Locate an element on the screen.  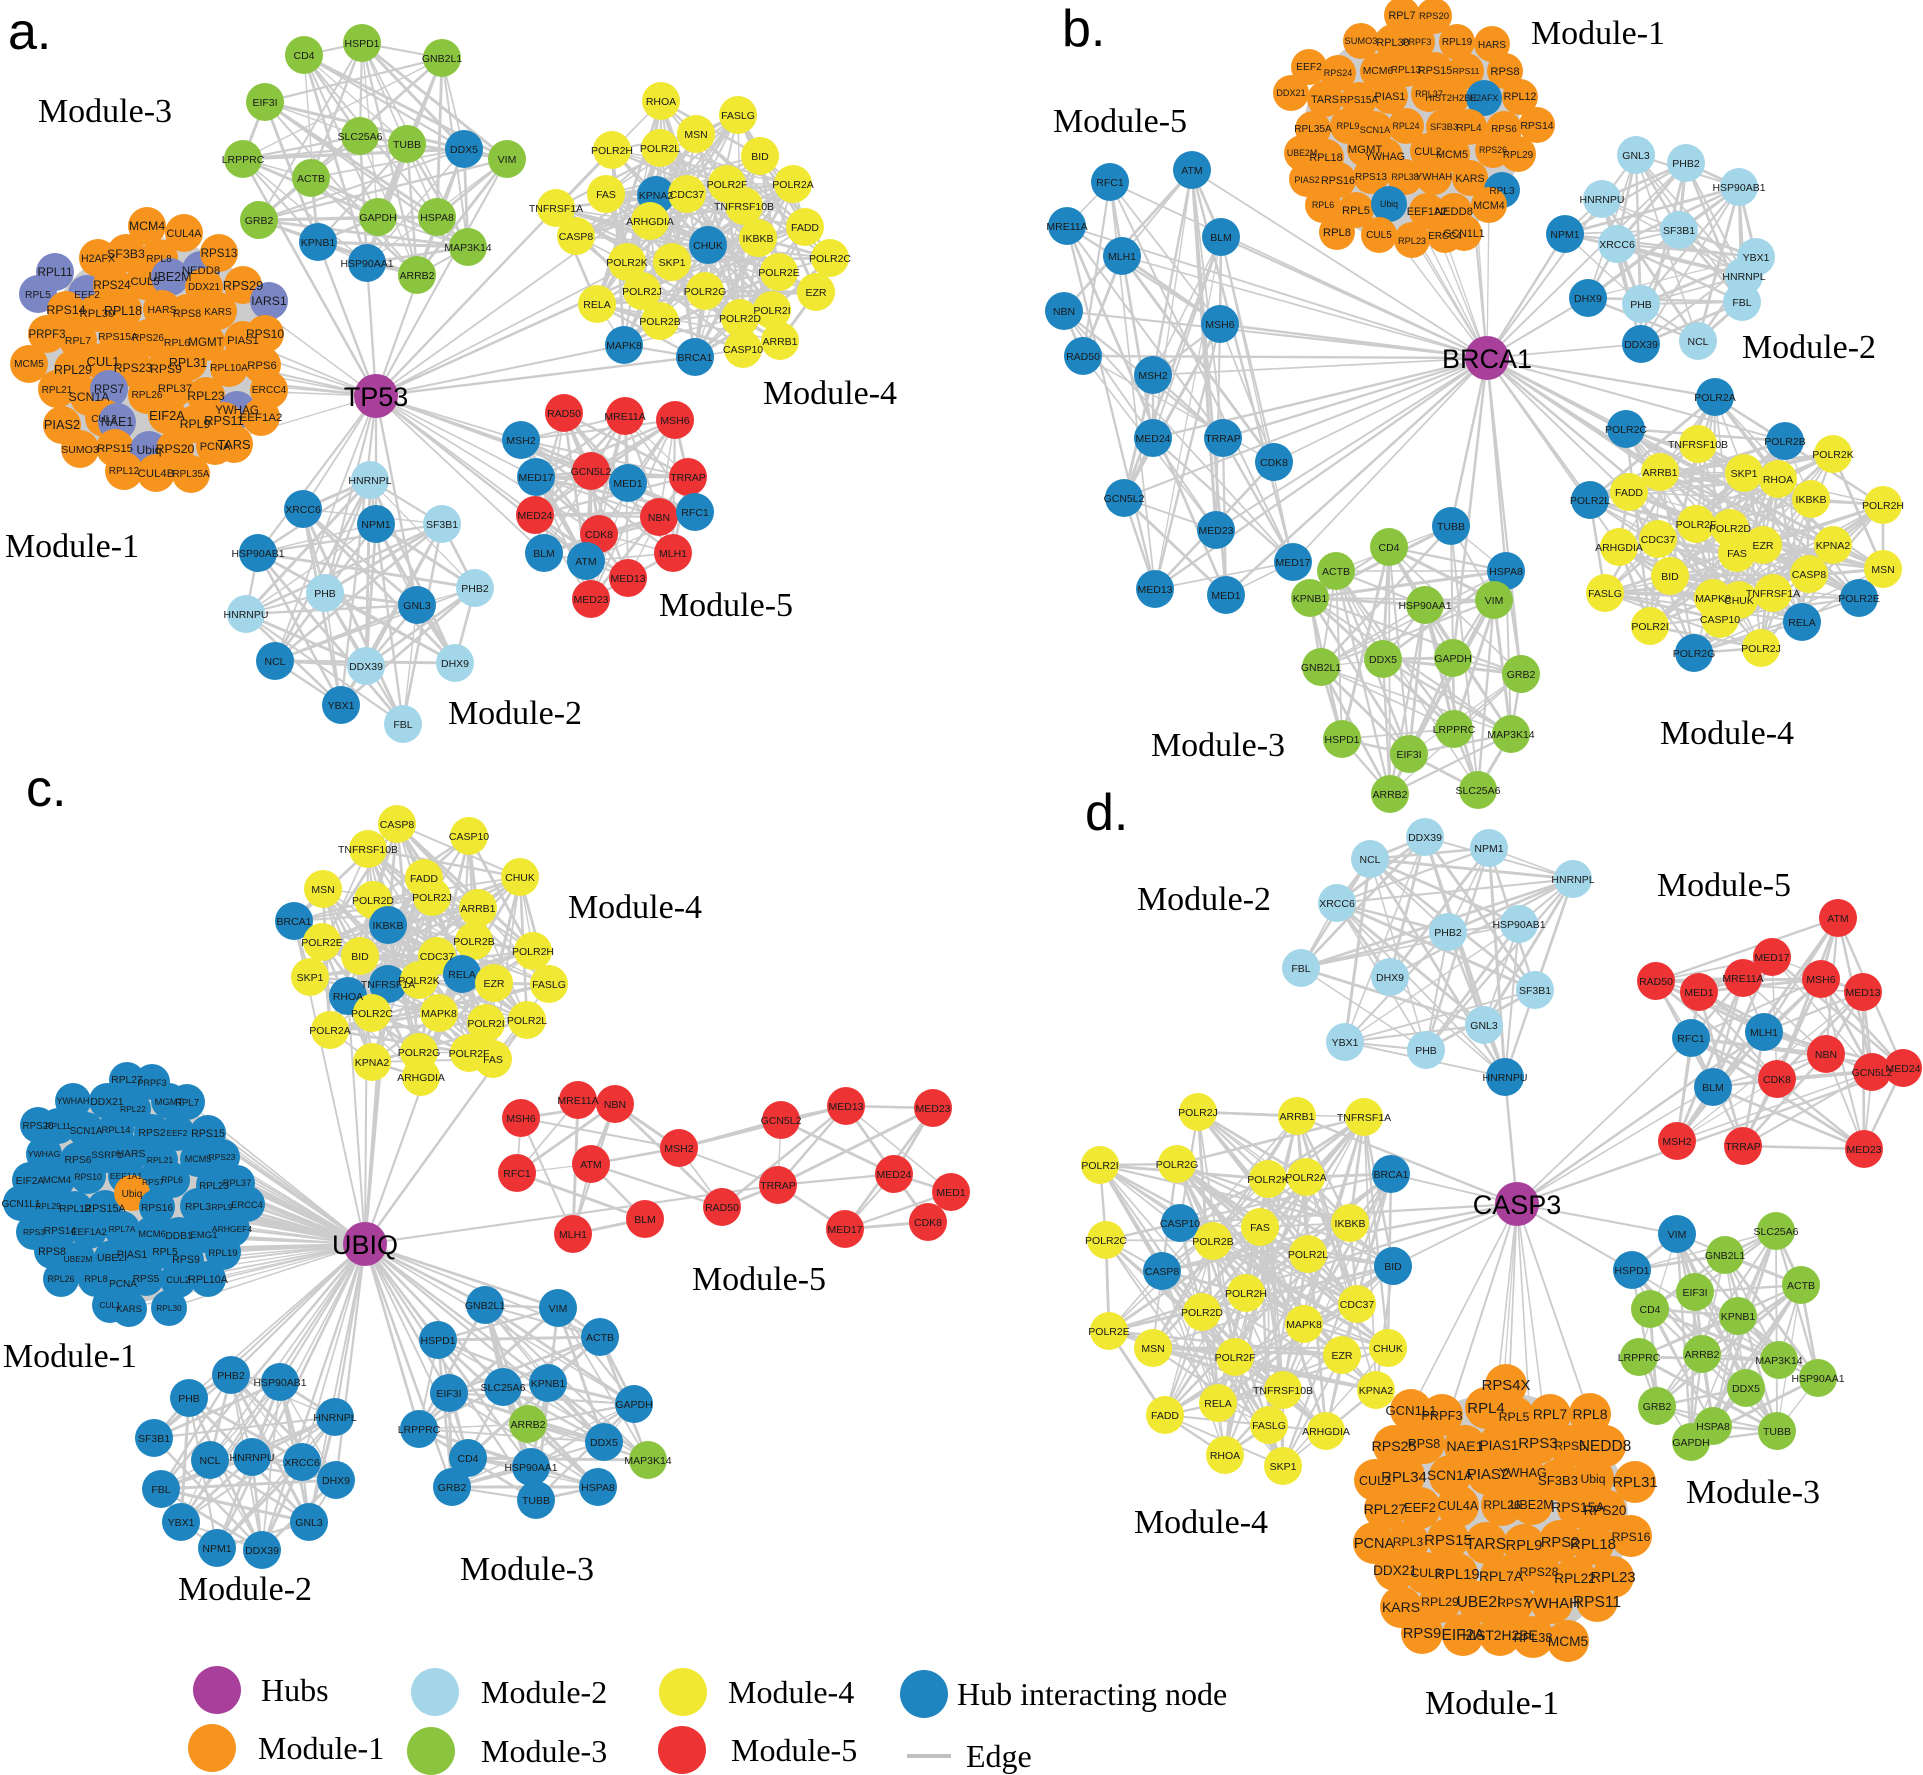
svg-text: DDX21 is located at coordinates (1395, 1570).